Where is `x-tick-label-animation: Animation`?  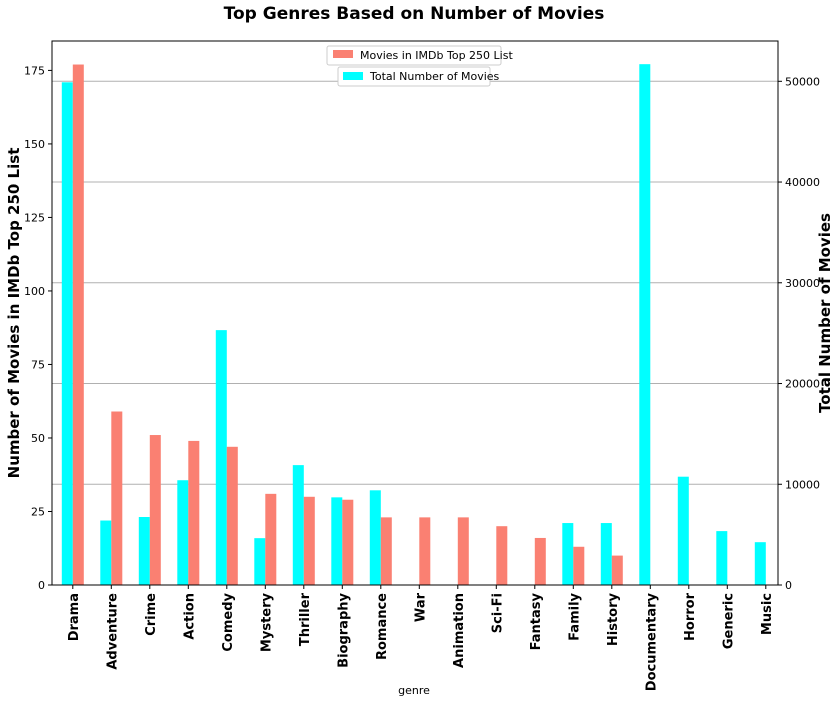
x-tick-label-animation: Animation is located at coordinates (459, 630).